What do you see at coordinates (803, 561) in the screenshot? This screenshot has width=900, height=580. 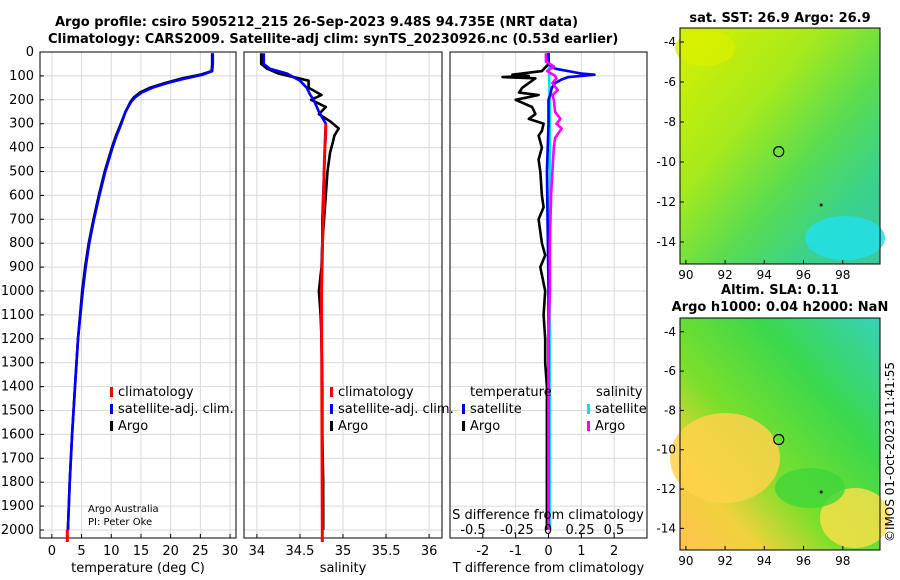 I see `sla_map-xtick-label: 96` at bounding box center [803, 561].